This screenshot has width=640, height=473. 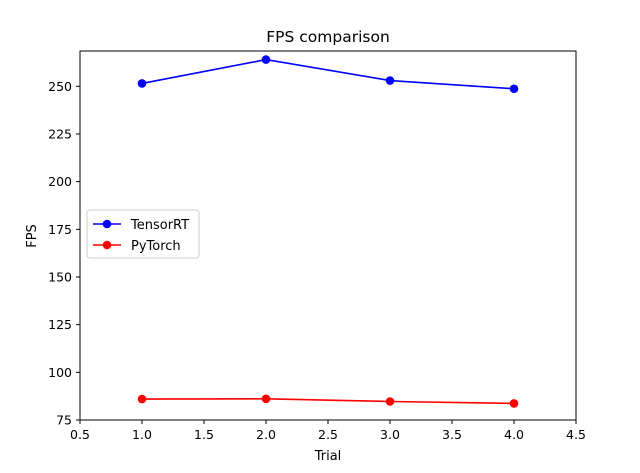 I want to click on x-tick-label: 0.5, so click(x=80, y=434).